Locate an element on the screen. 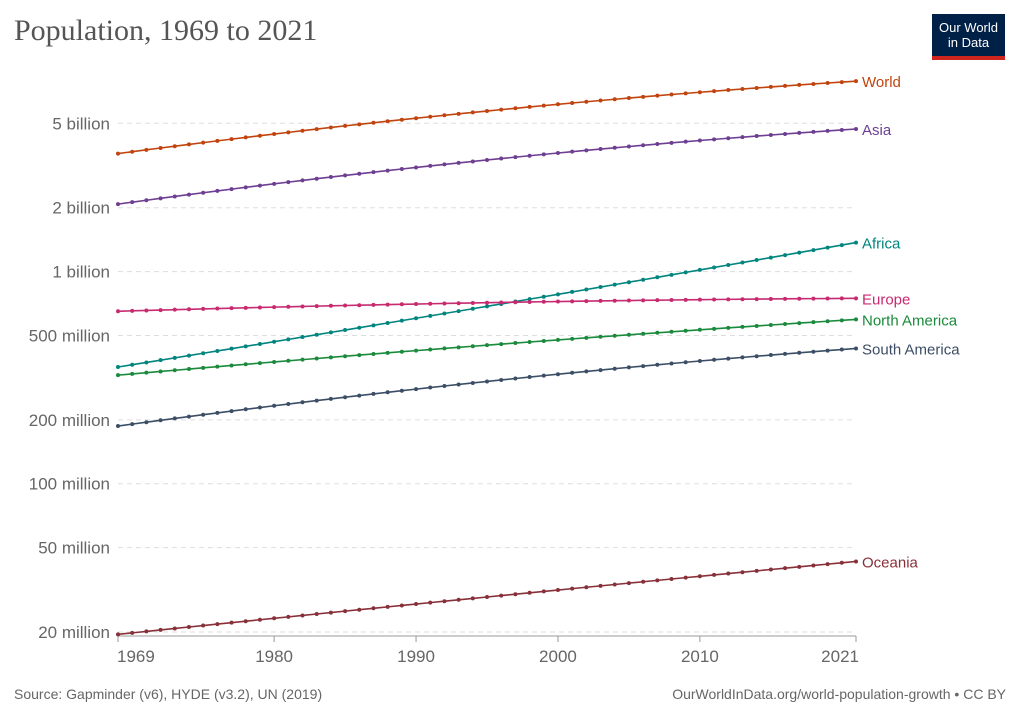 This screenshot has height=723, width=1024. series-south-america is located at coordinates (487, 387).